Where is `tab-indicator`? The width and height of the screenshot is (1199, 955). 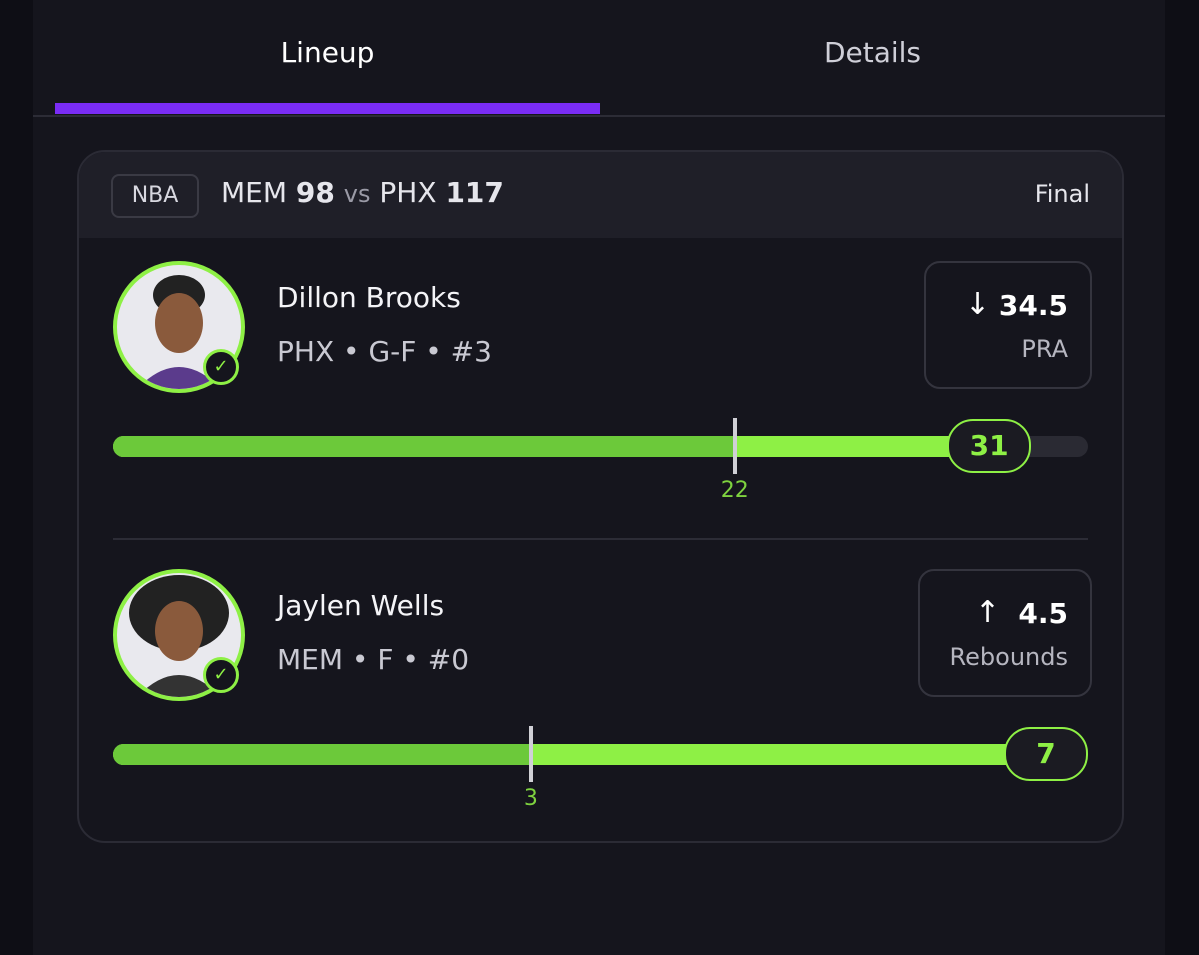 tab-indicator is located at coordinates (327, 108).